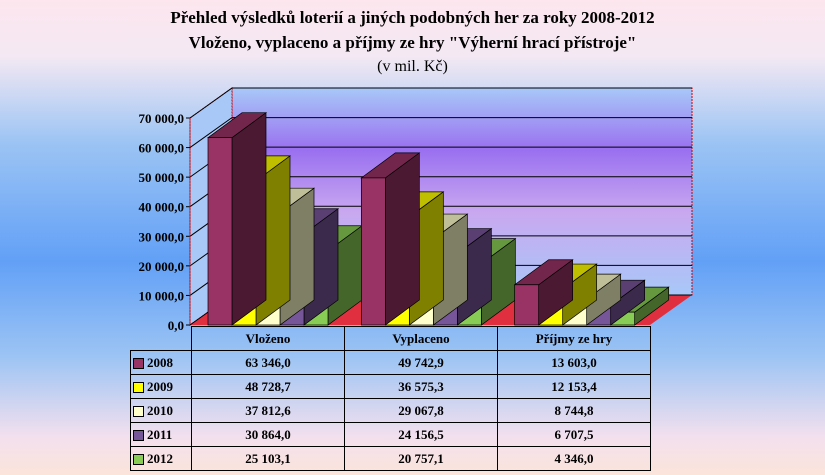  I want to click on legend-label: 2008, so click(160, 362).